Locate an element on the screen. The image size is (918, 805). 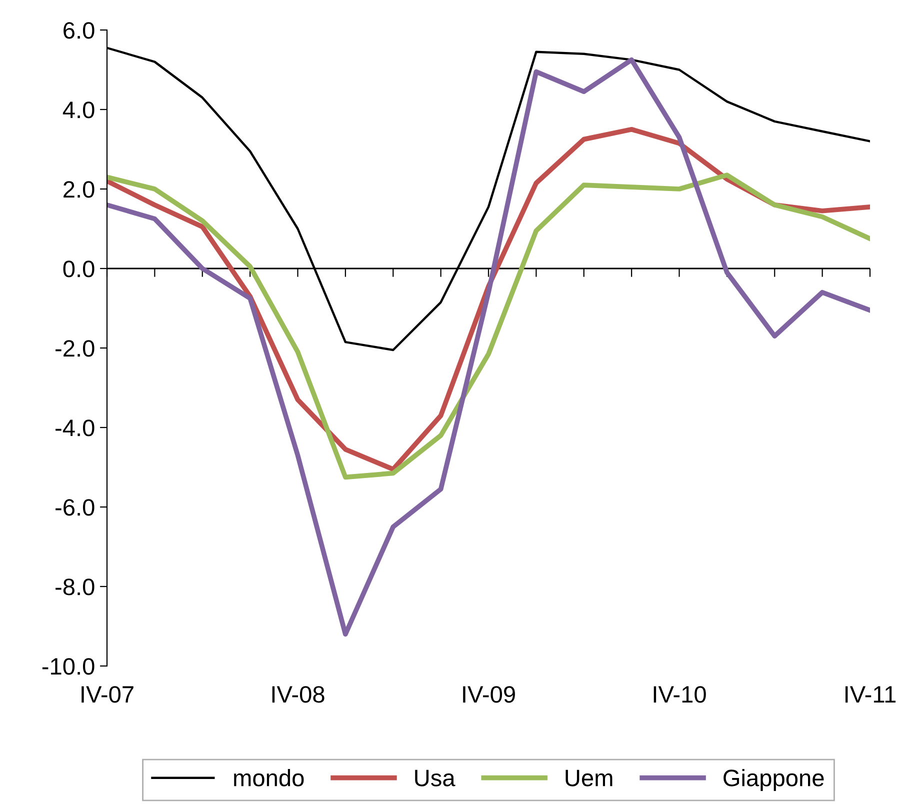
x-tick-label: IV-09 is located at coordinates (489, 694).